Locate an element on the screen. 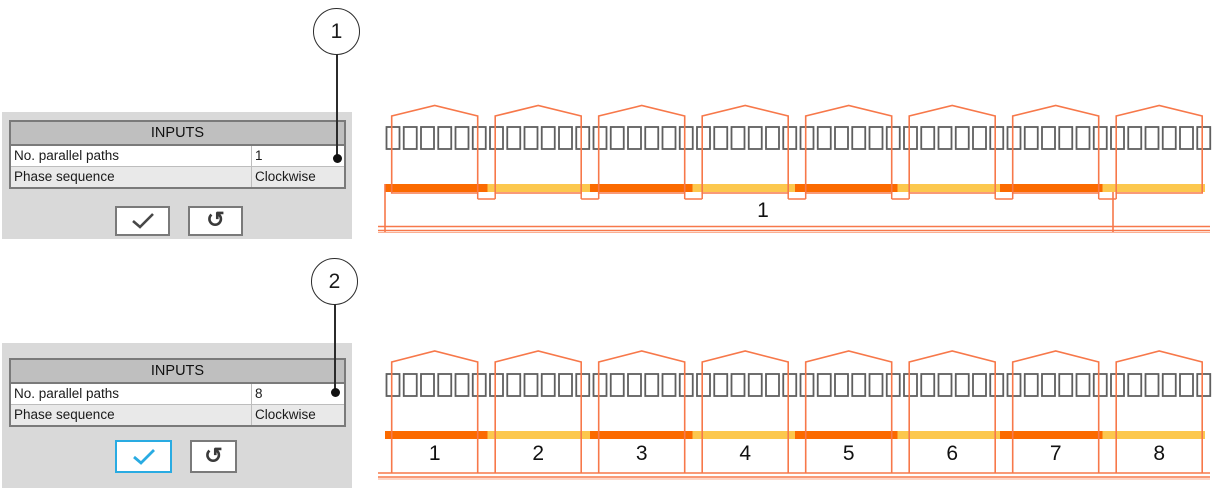 The image size is (1215, 502). parallel-paths-value: 1 is located at coordinates (297, 156).